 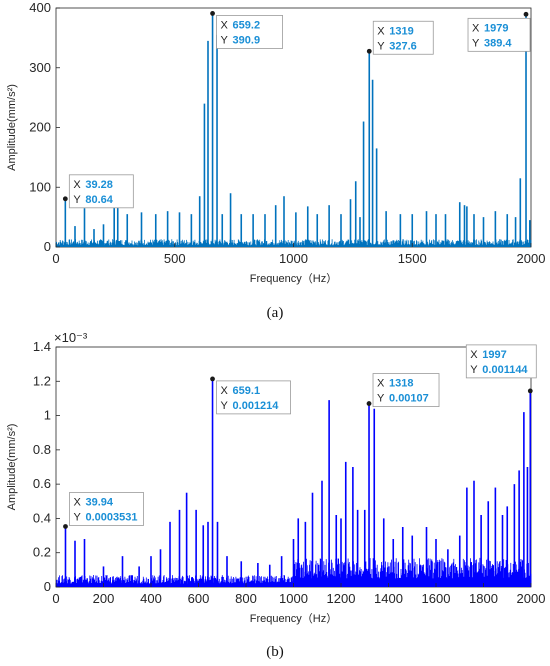 I want to click on data-tip-x-value: 1319, so click(x=401, y=31).